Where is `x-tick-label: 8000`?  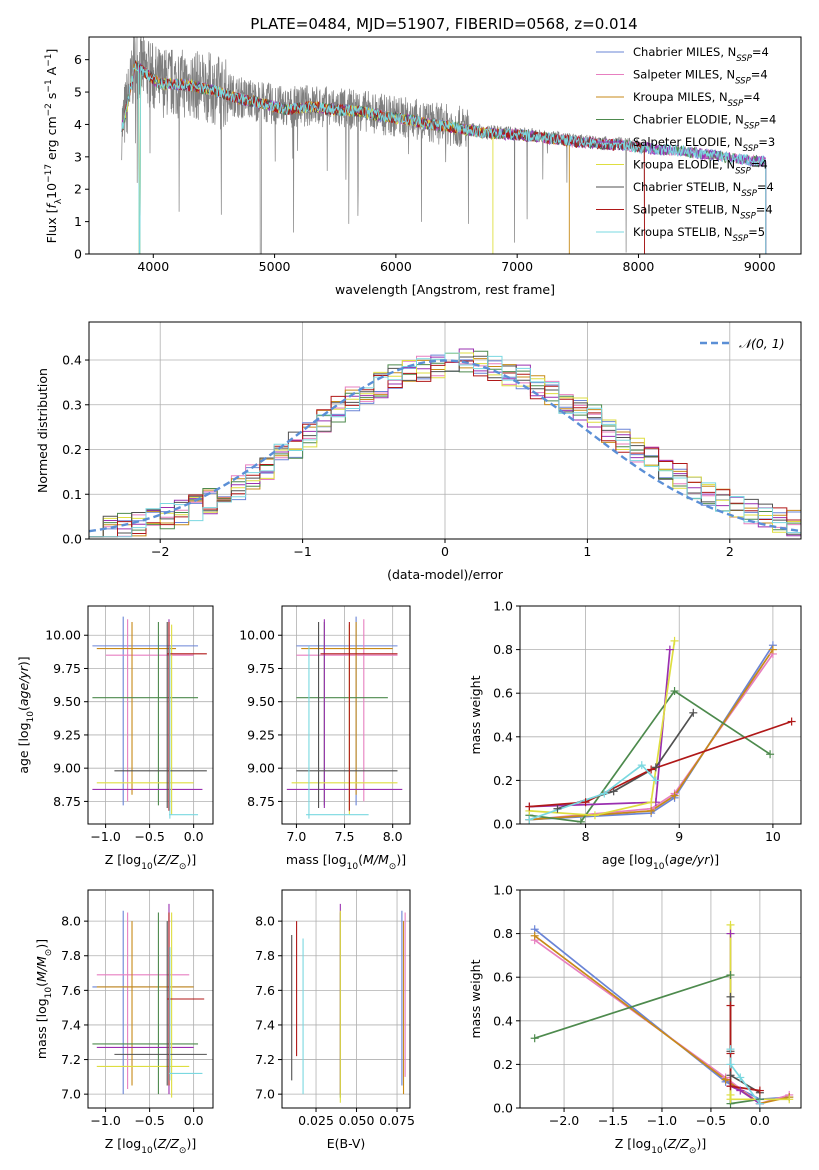 x-tick-label: 8000 is located at coordinates (639, 266).